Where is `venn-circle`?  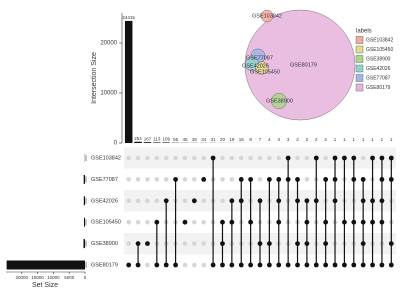 venn-circle is located at coordinates (267, 16).